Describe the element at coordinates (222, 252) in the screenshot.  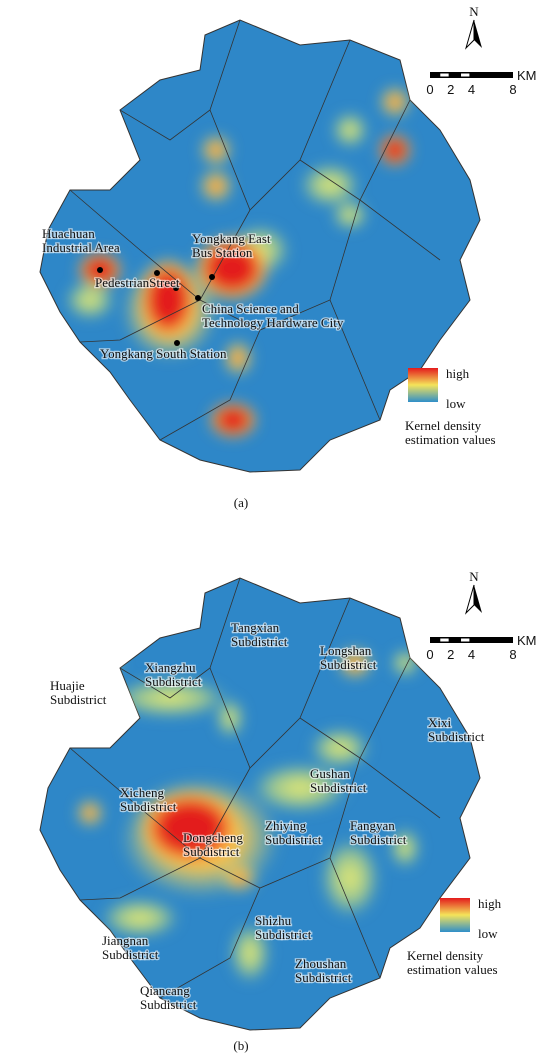
I see `place-label: Bus Station` at that location.